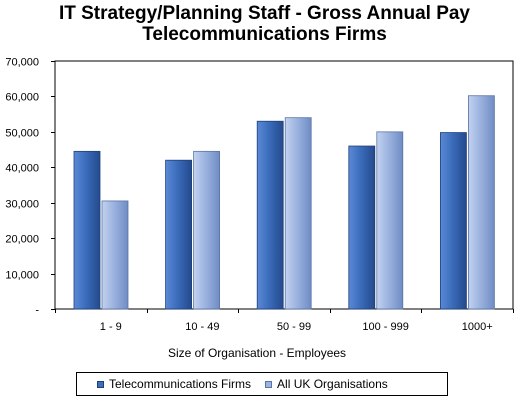 This screenshot has height=401, width=529. I want to click on x-tick-label: 1000+, so click(477, 327).